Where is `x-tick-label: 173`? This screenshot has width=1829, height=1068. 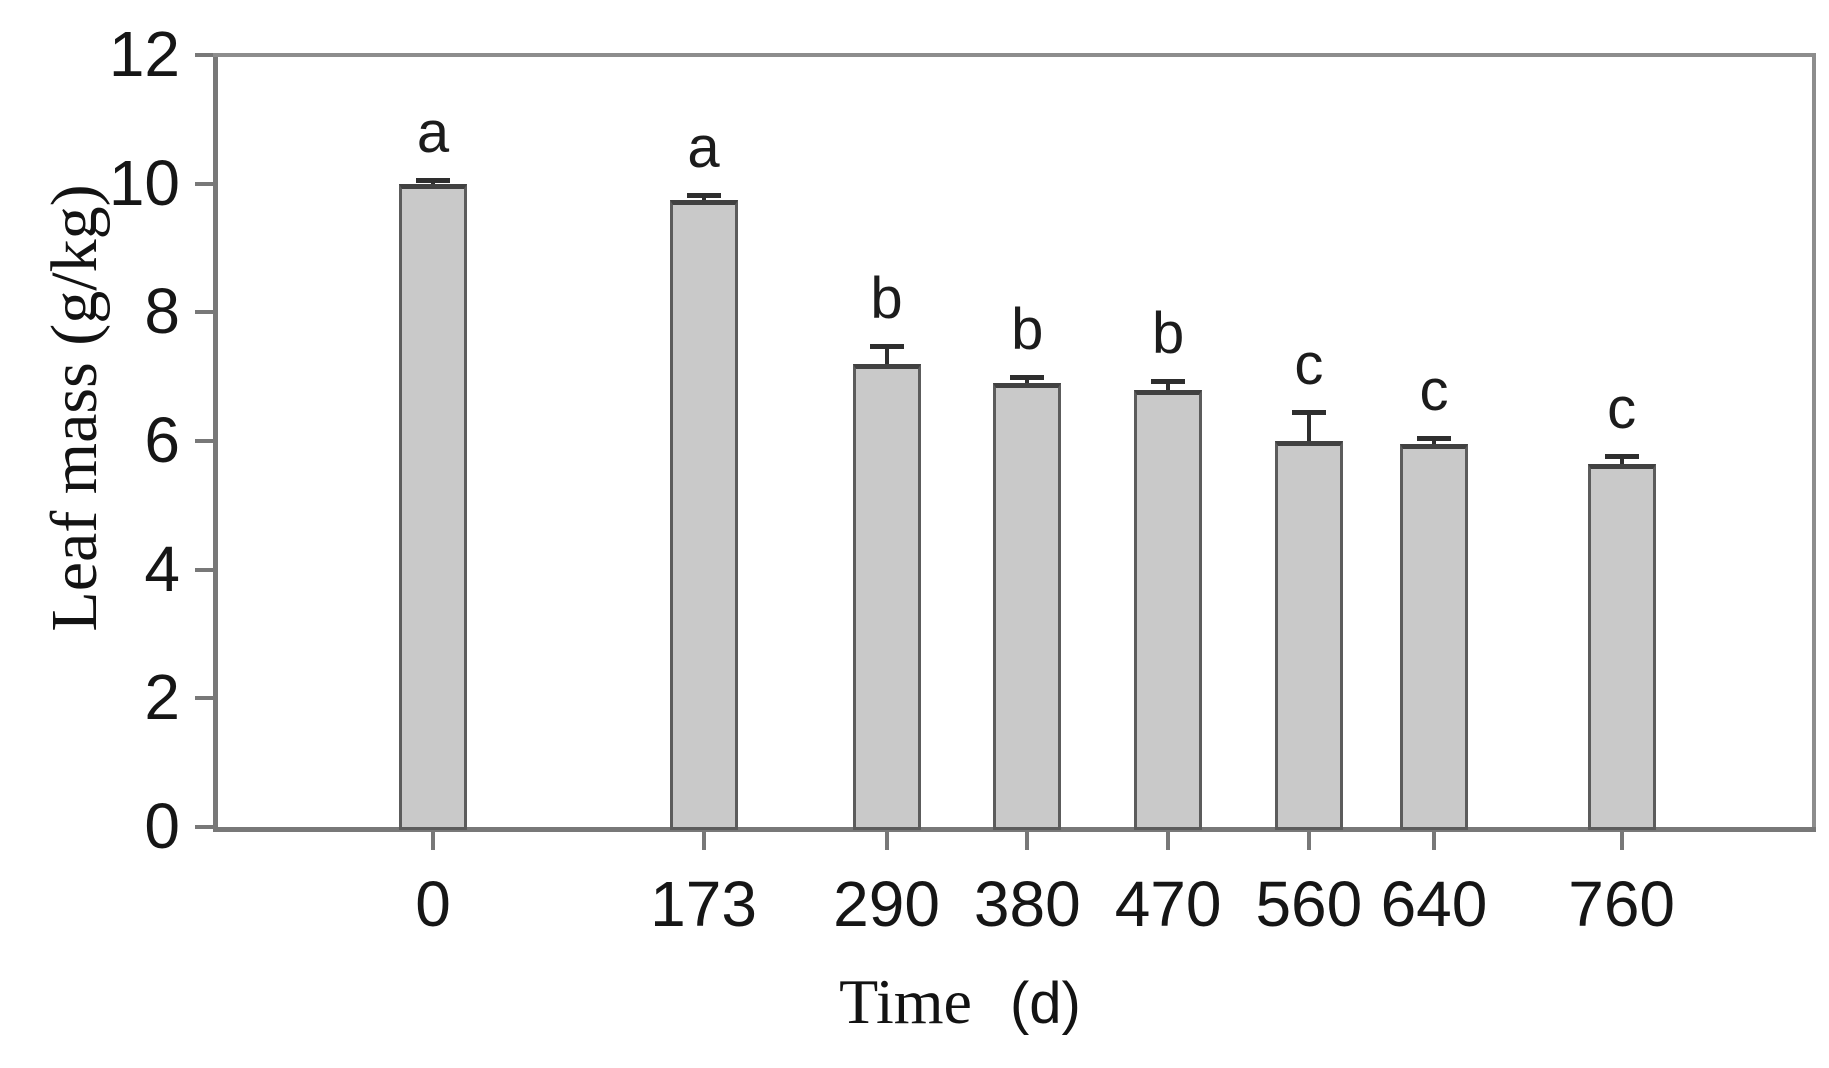 x-tick-label: 173 is located at coordinates (703, 904).